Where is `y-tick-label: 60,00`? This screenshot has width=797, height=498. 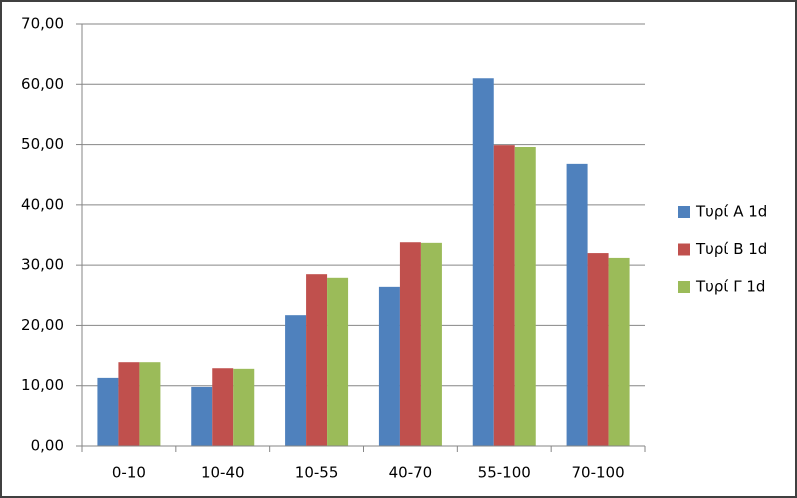 y-tick-label: 60,00 is located at coordinates (42, 84).